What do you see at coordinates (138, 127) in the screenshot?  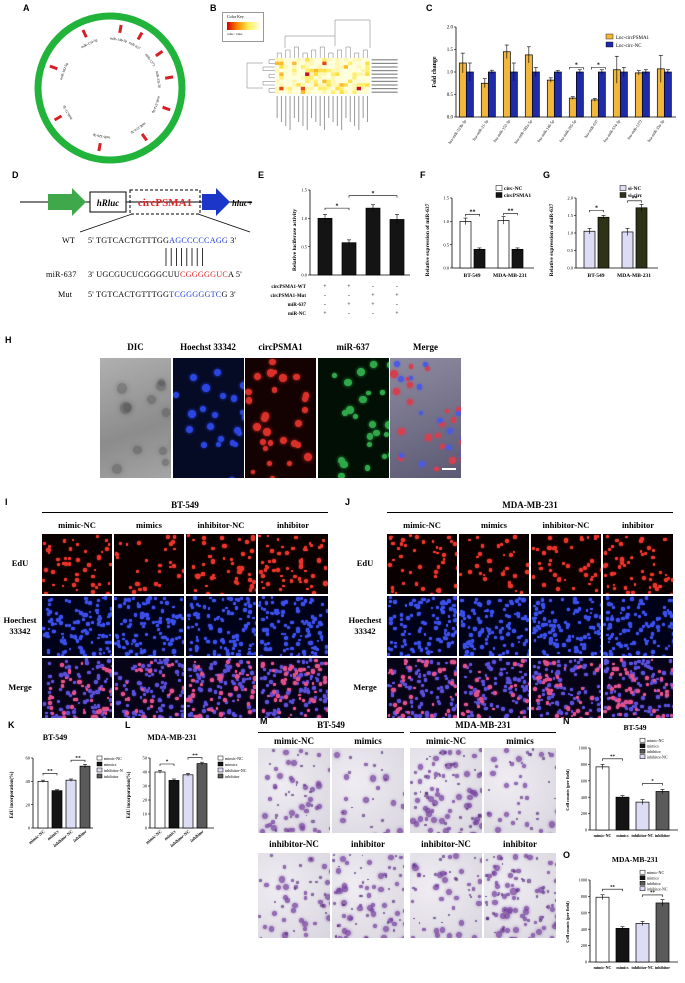 I see `mirna-site-label: miR-152-3p` at bounding box center [138, 127].